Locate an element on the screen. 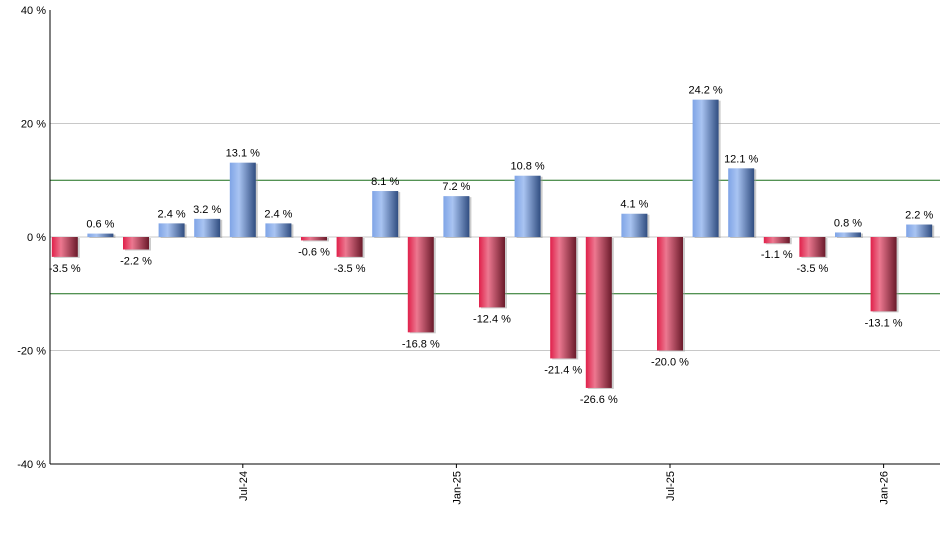  data-label: -12.4 % is located at coordinates (492, 319).